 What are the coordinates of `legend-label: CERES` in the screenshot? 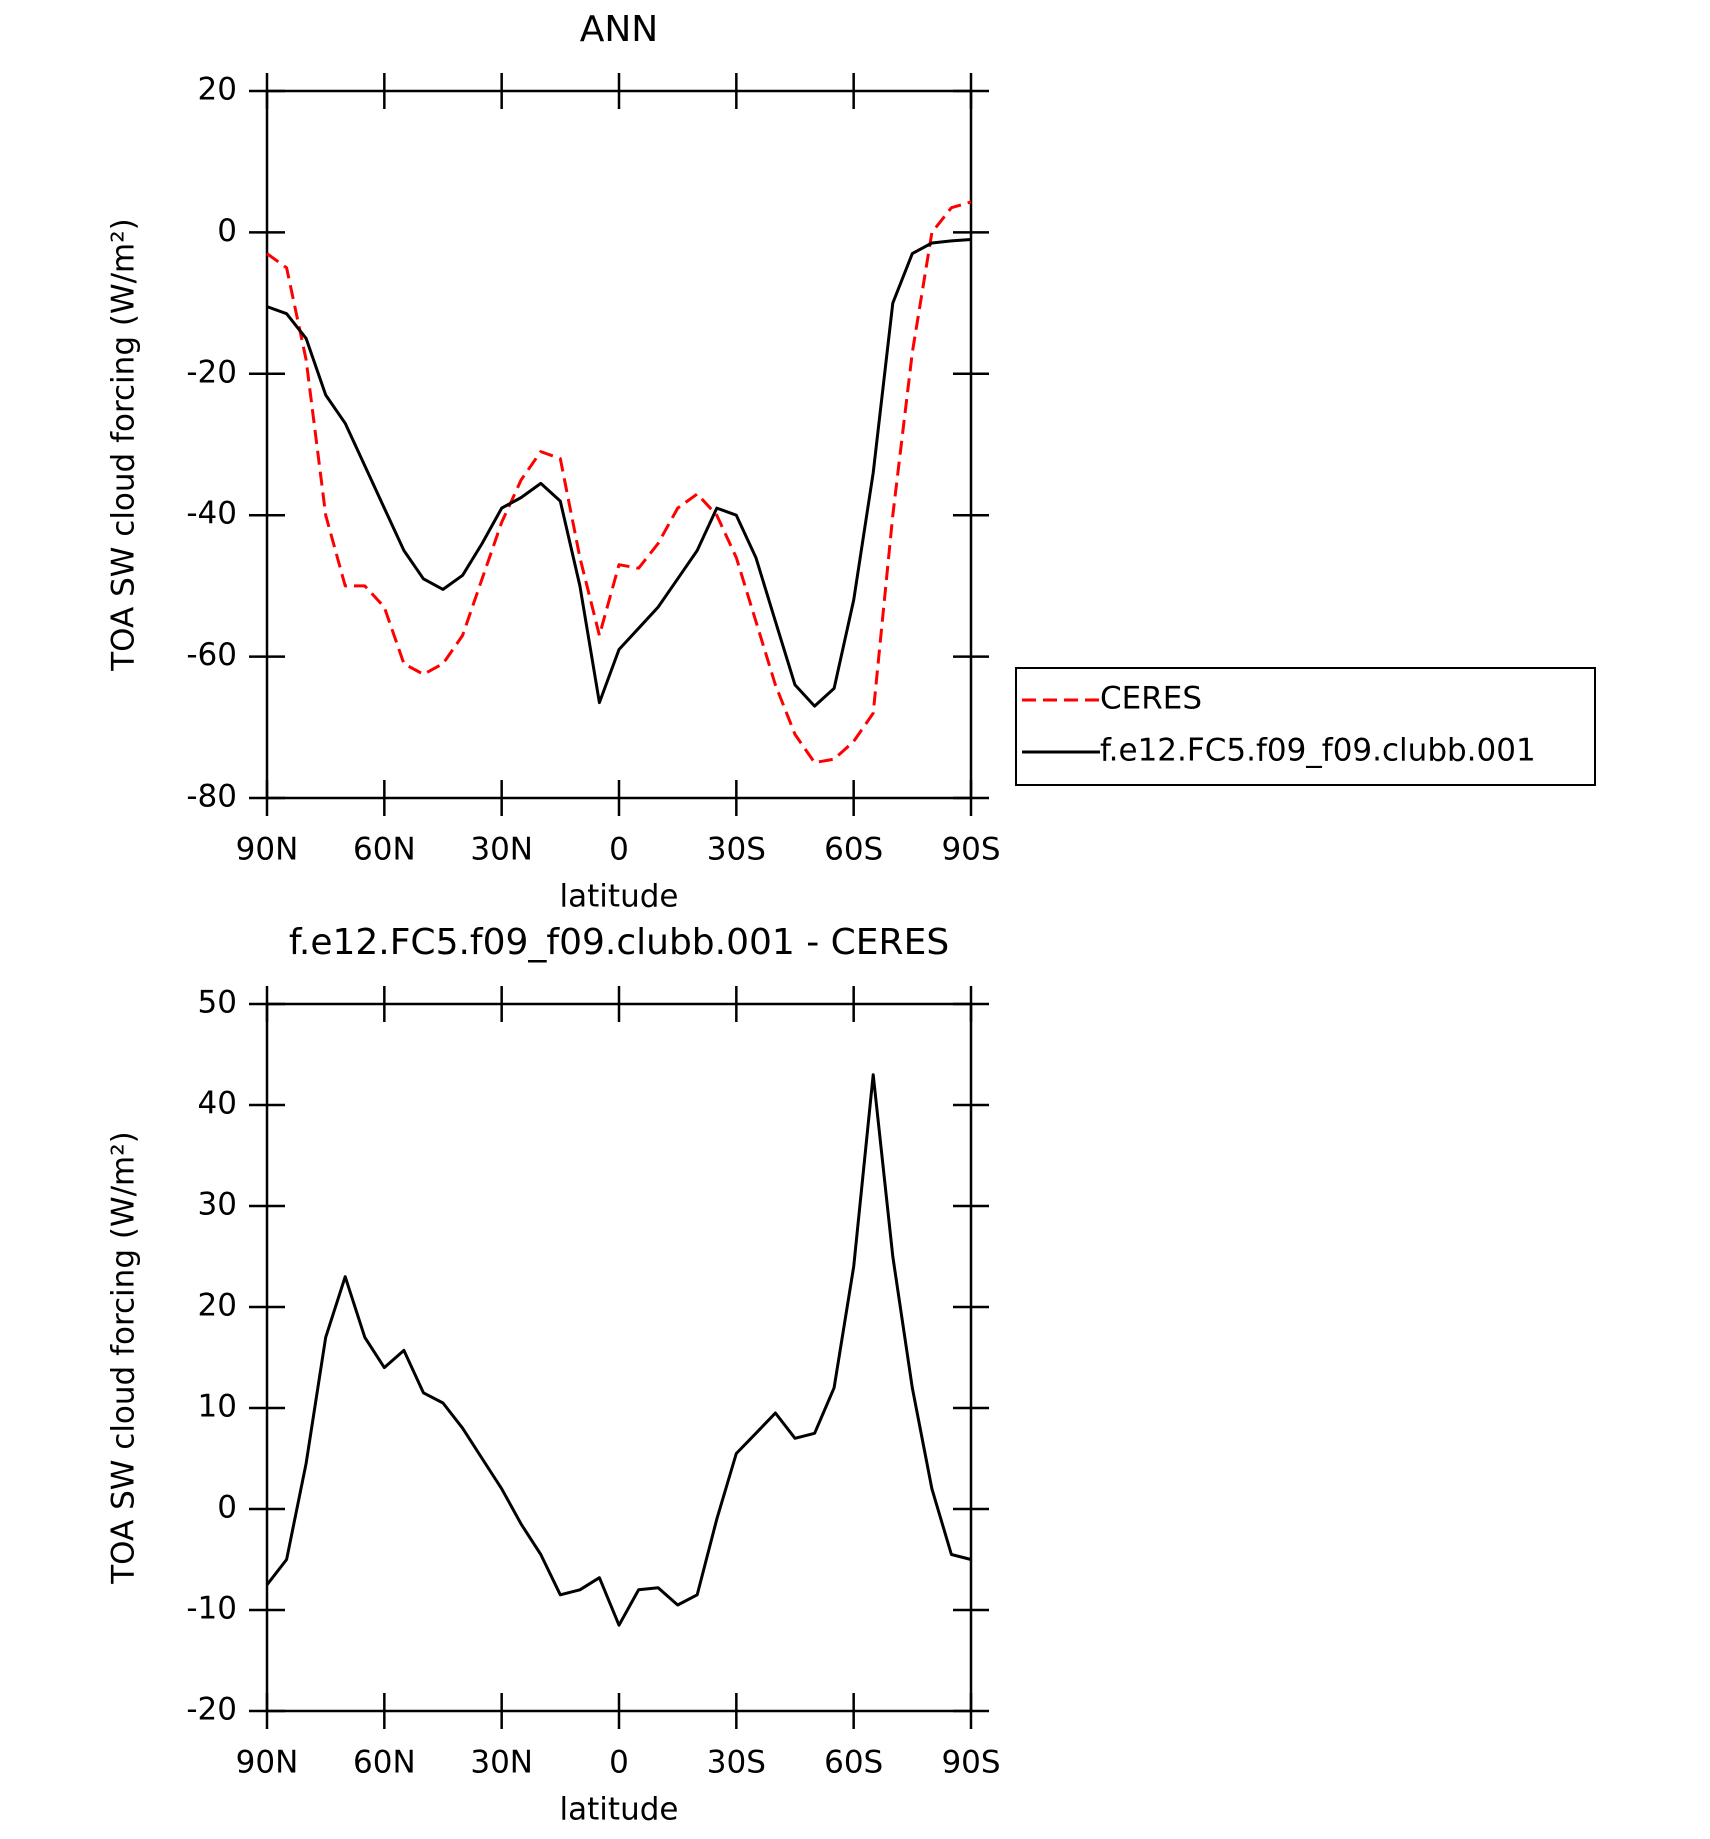 It's located at (1151, 699).